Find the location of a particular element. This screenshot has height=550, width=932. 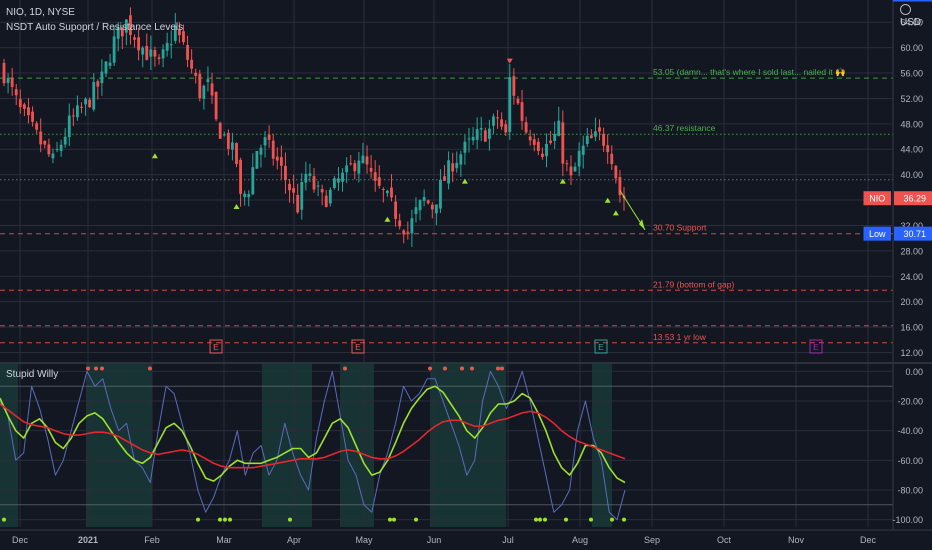

price-tag-value-bg is located at coordinates (913, 198).